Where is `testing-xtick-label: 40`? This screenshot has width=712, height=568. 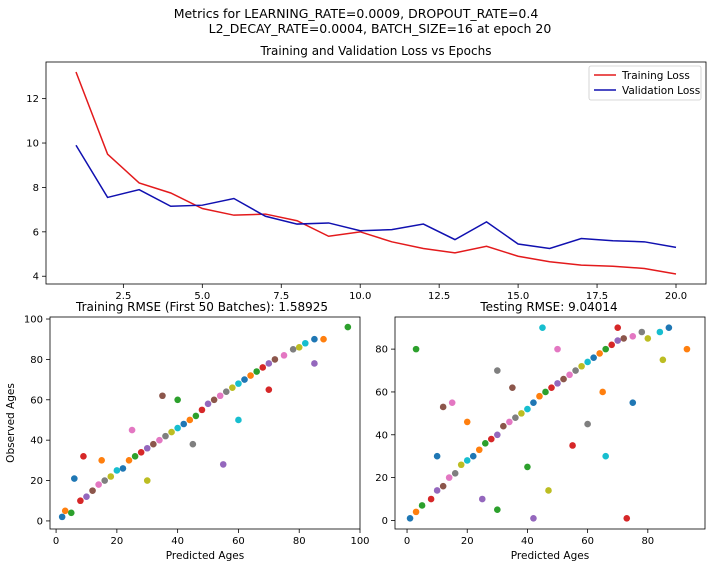
testing-xtick-label: 40 is located at coordinates (527, 541).